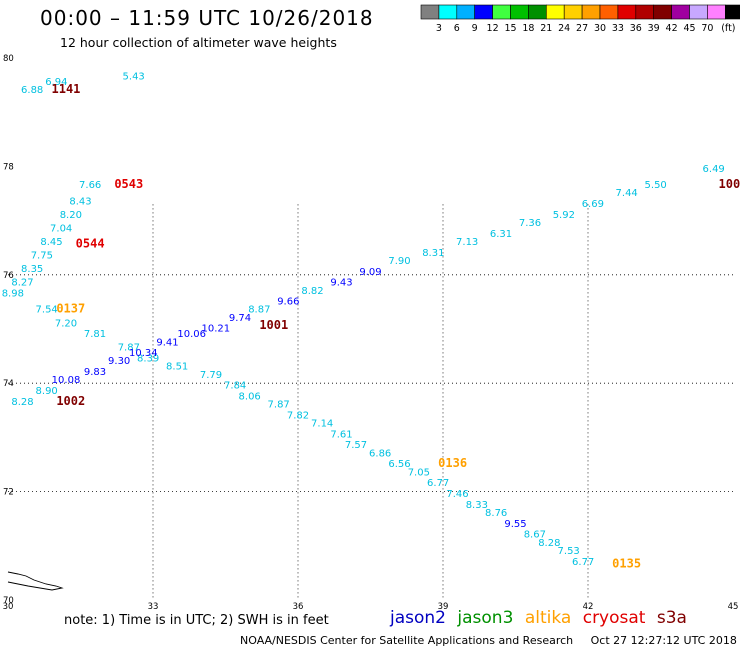  Describe the element at coordinates (728, 28) in the screenshot. I see `colorbar-unit: (ft)` at that location.